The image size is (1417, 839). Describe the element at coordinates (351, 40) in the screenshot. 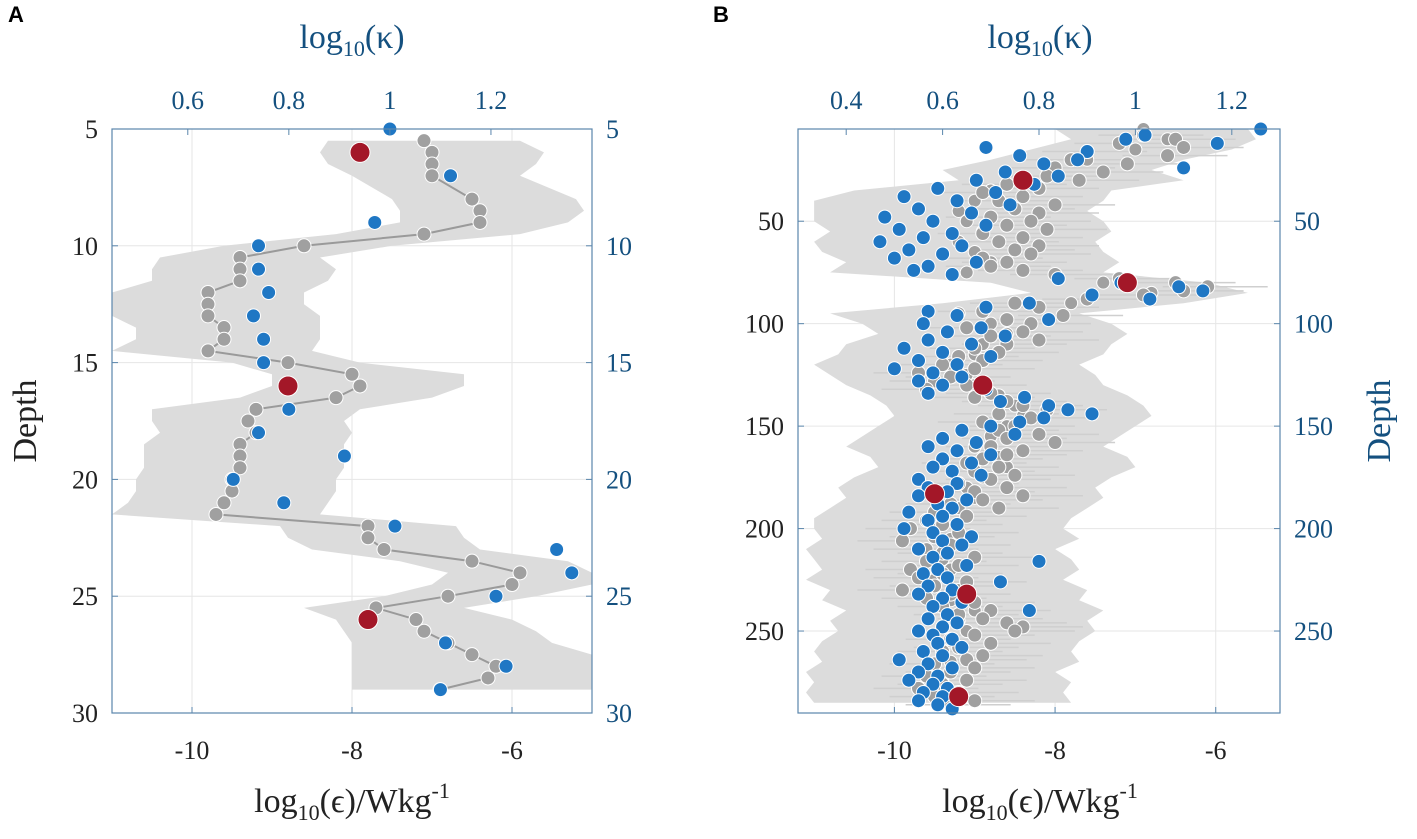

I see `panel-a-x2-label: log10(κ)` at that location.